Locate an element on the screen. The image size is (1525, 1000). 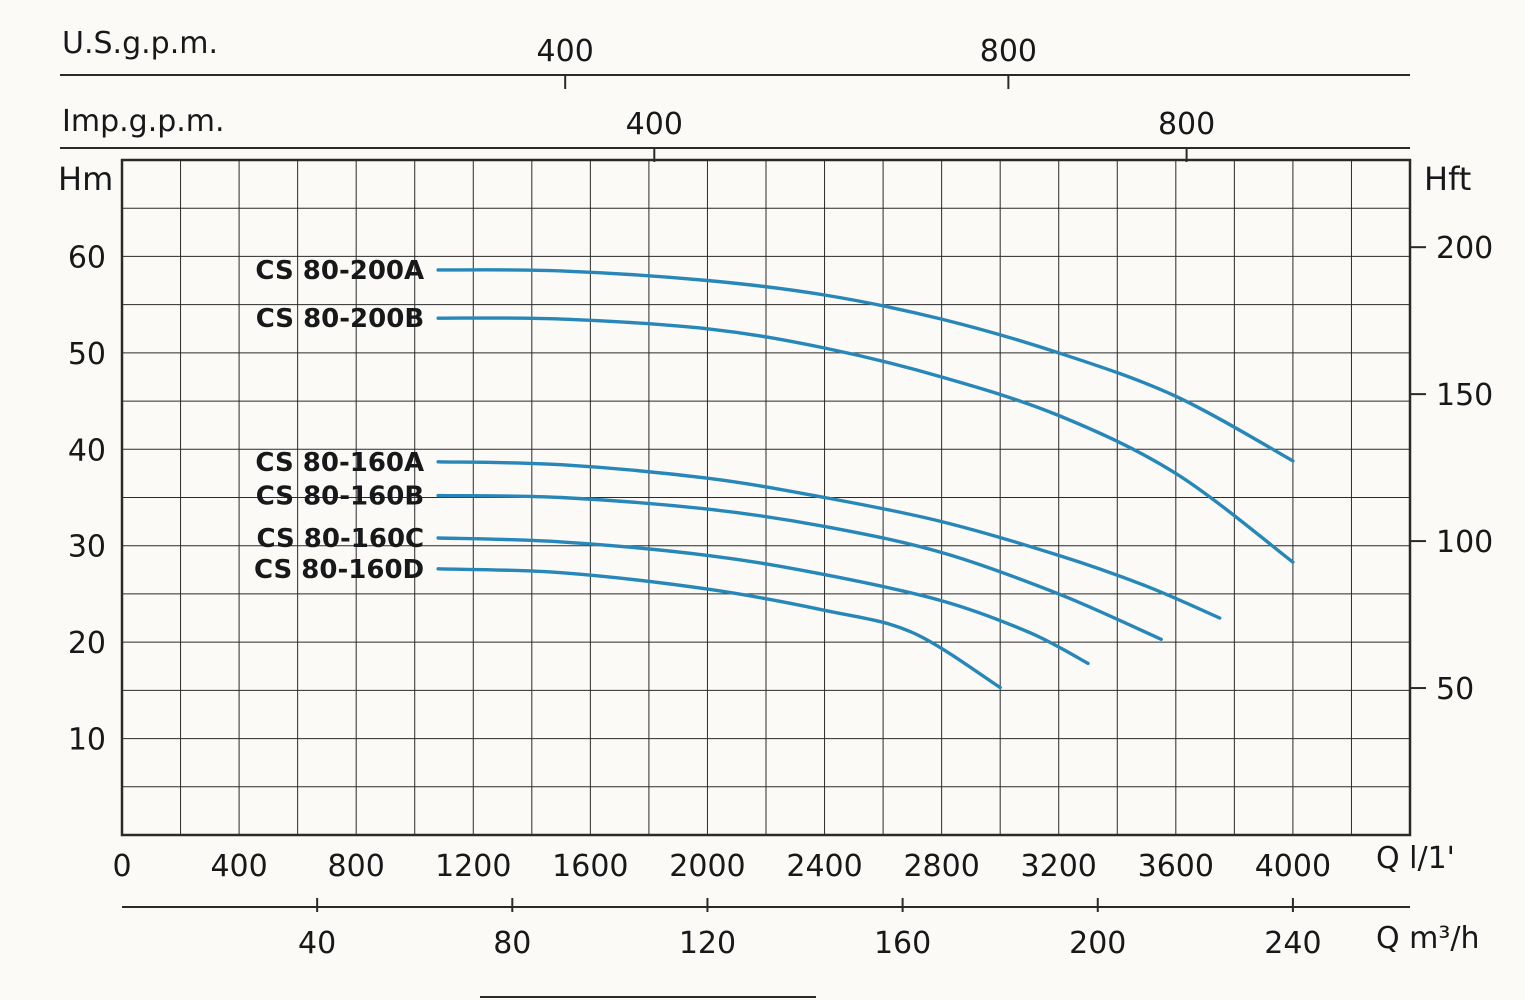
x-axis-tick-label: 1200 is located at coordinates (473, 866).